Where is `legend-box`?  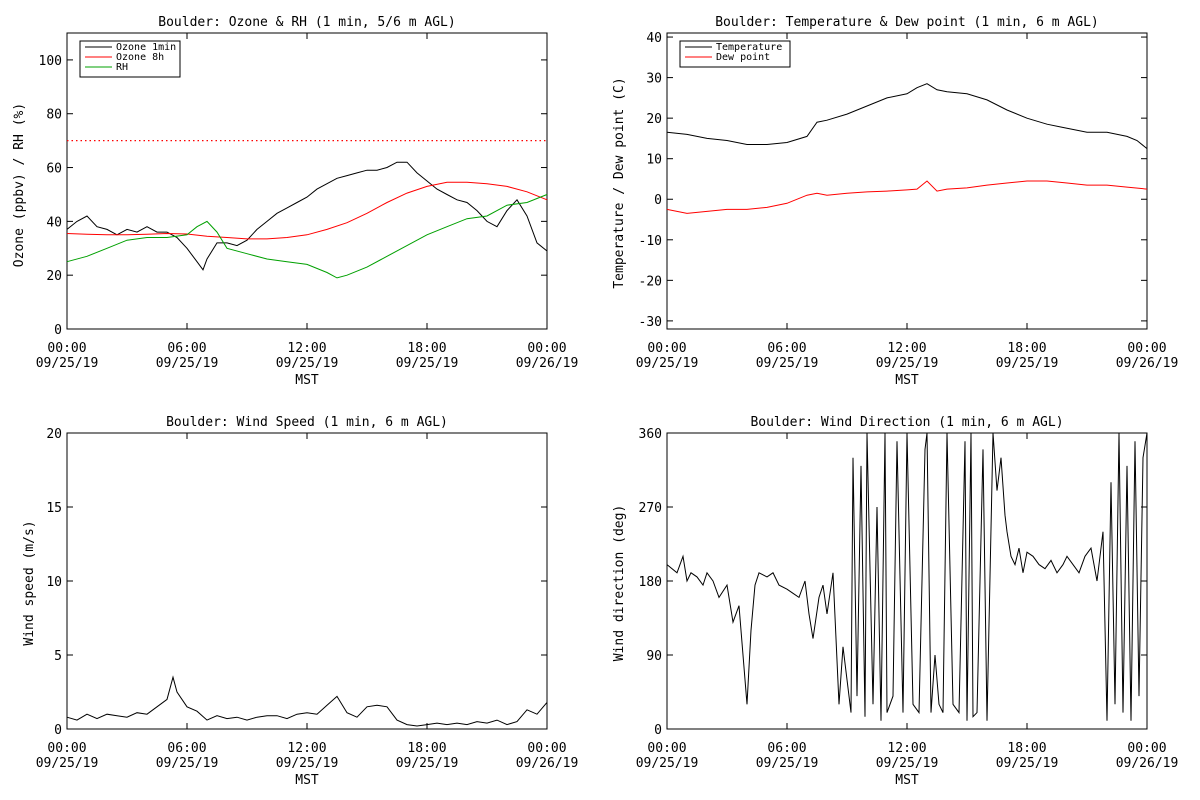
legend-box is located at coordinates (735, 54).